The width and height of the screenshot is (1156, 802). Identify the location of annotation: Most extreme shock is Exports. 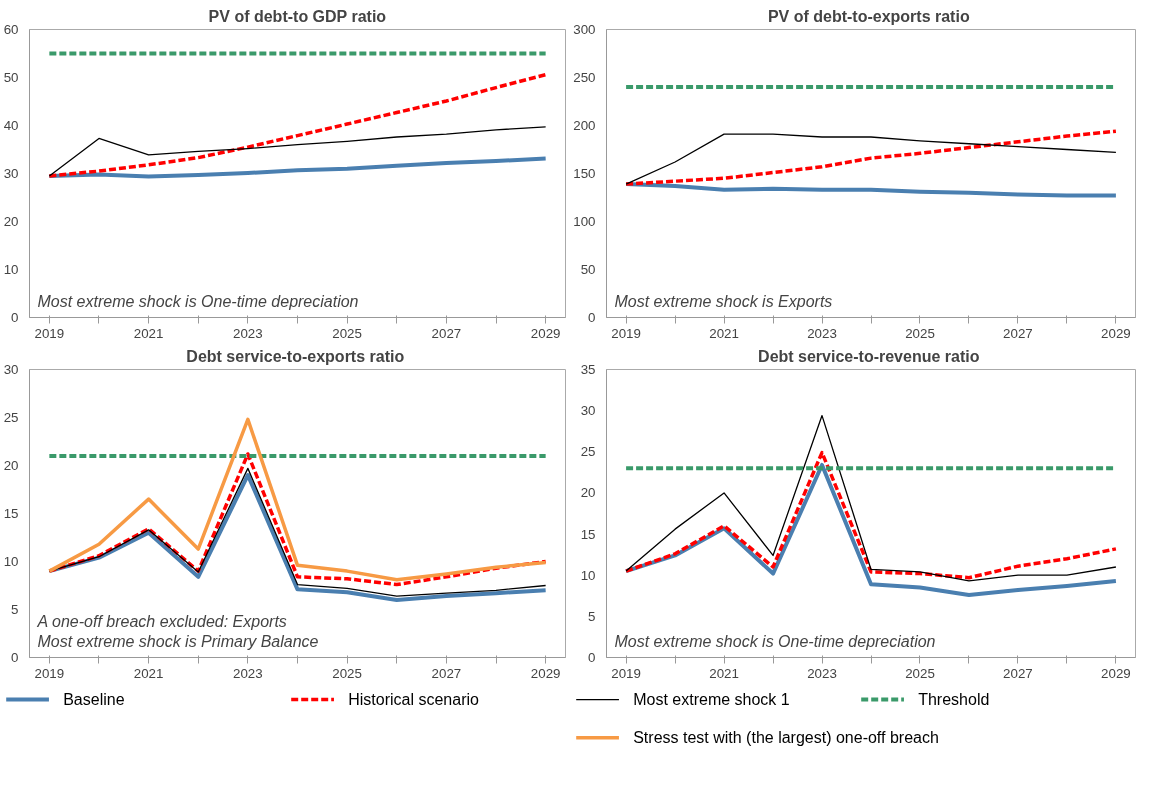
(723, 301).